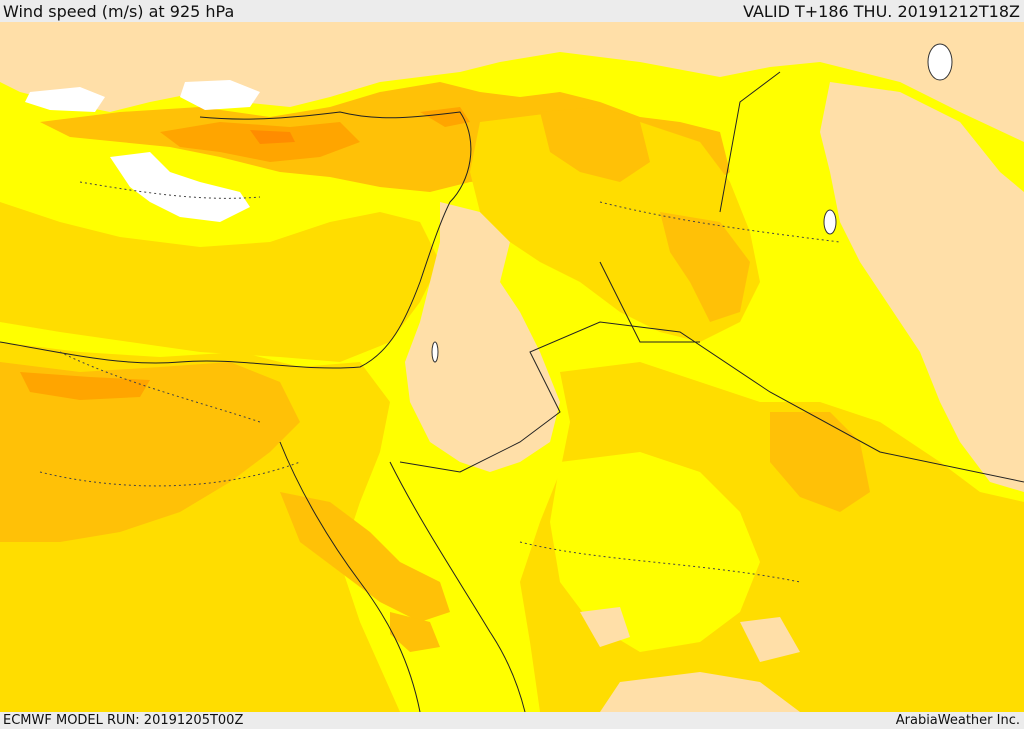  What do you see at coordinates (85, 386) in the screenshot?
I see `egypt-strong-wind` at bounding box center [85, 386].